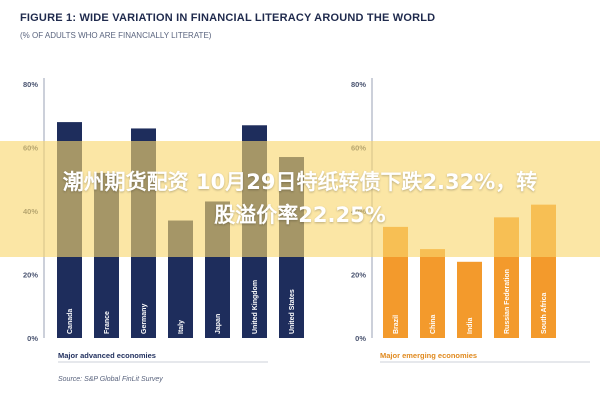 This screenshot has width=600, height=400. What do you see at coordinates (300, 215) in the screenshot?
I see `banner-line-2: 股溢价率22.25%` at bounding box center [300, 215].